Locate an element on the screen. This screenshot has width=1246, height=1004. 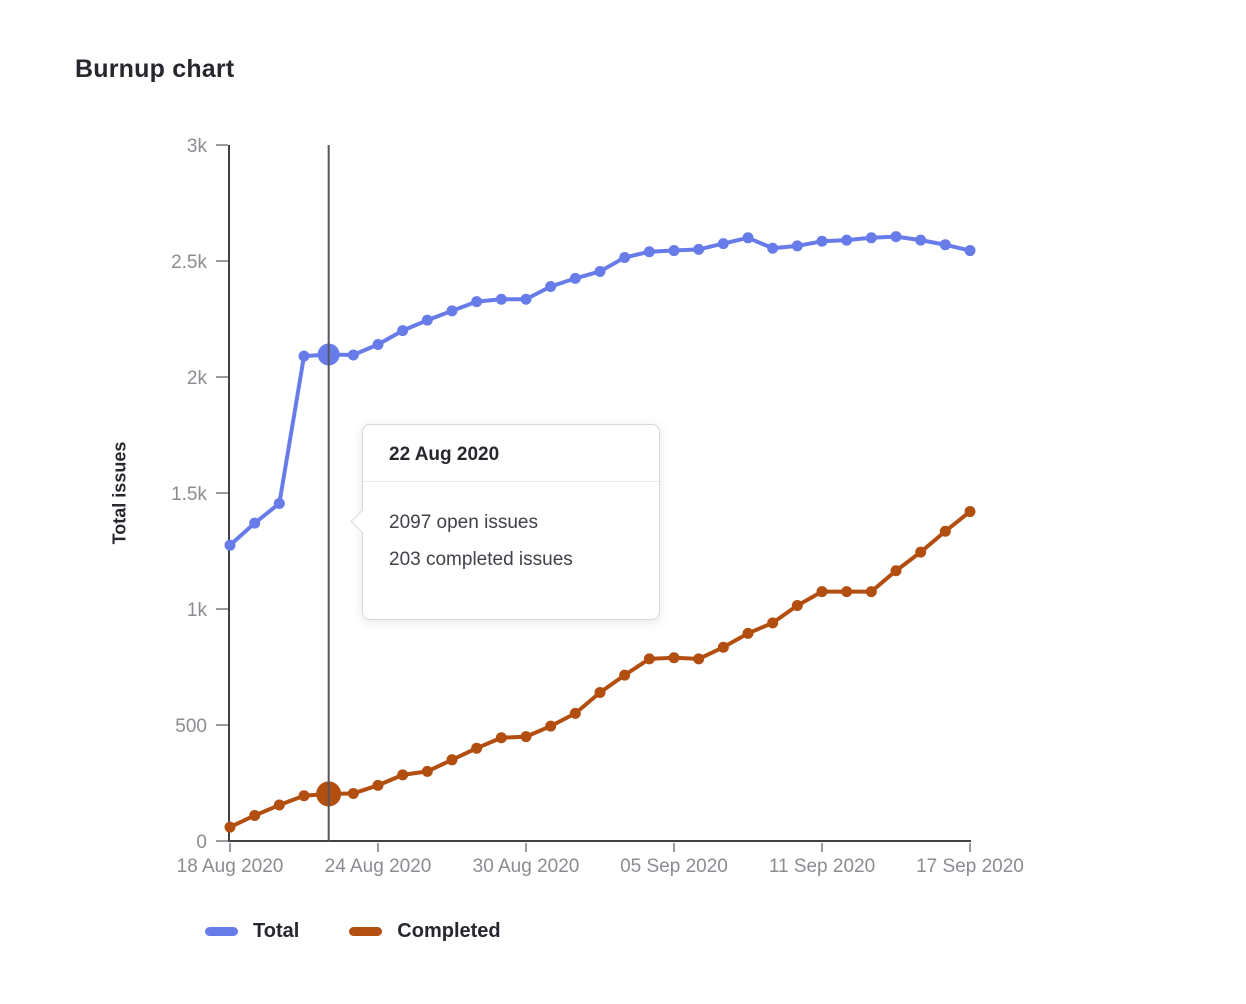
tooltip-open-issues: 2097 open issues is located at coordinates (463, 522).